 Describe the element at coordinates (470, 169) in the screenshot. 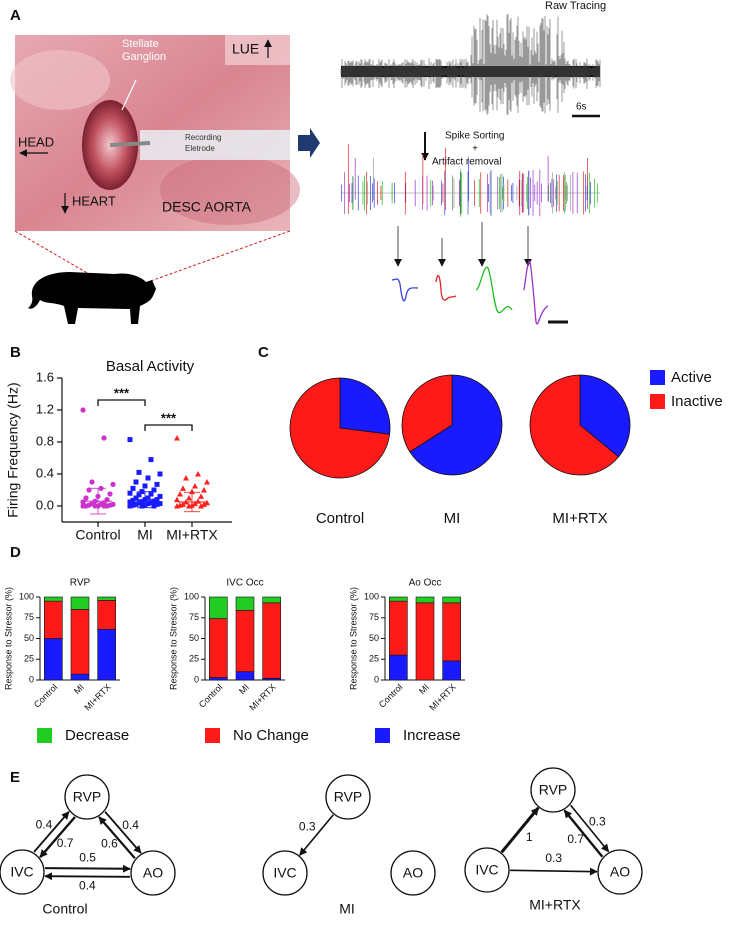

I see `tracing` at that location.